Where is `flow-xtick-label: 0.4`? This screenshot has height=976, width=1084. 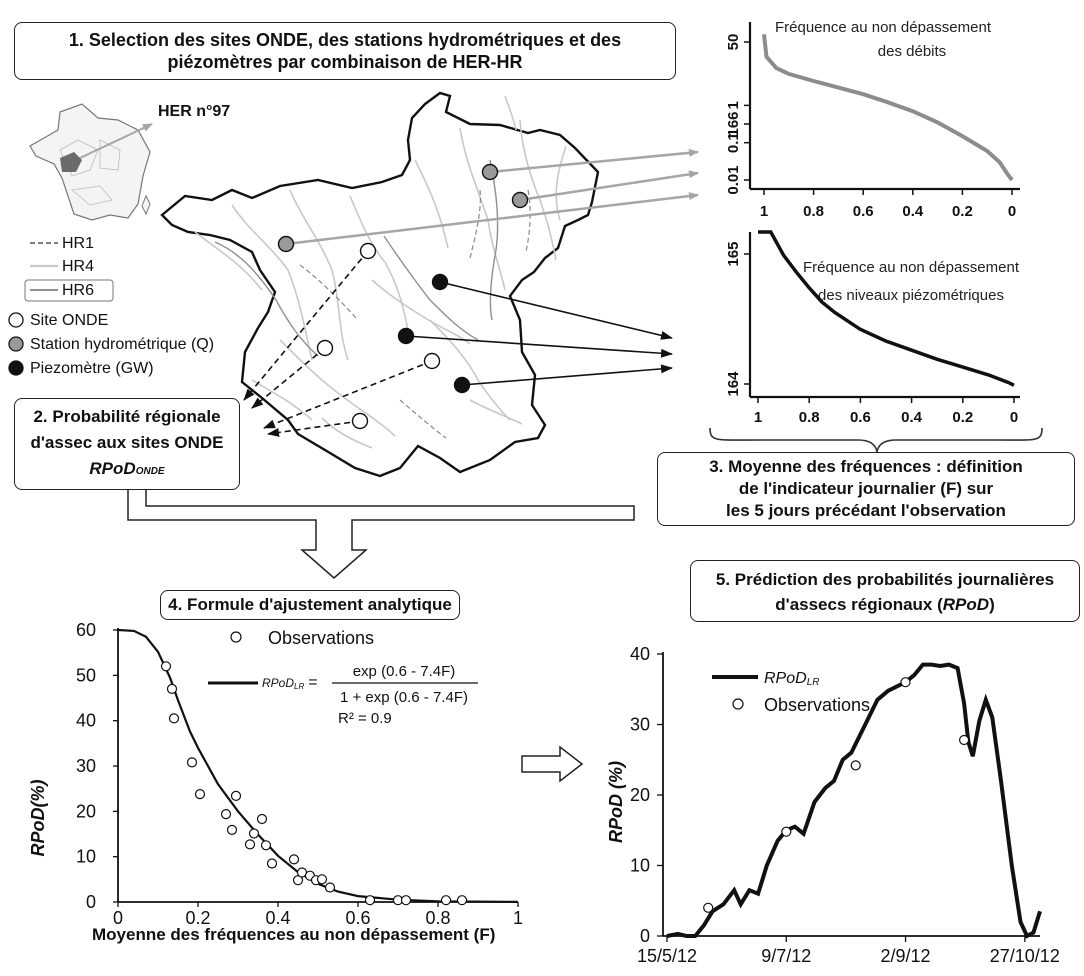 flow-xtick-label: 0.4 is located at coordinates (913, 211).